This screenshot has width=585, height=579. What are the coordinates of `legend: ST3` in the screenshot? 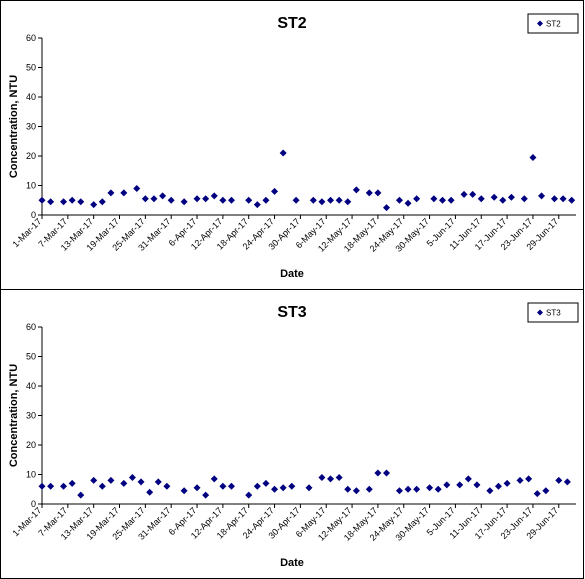 It's located at (553, 312).